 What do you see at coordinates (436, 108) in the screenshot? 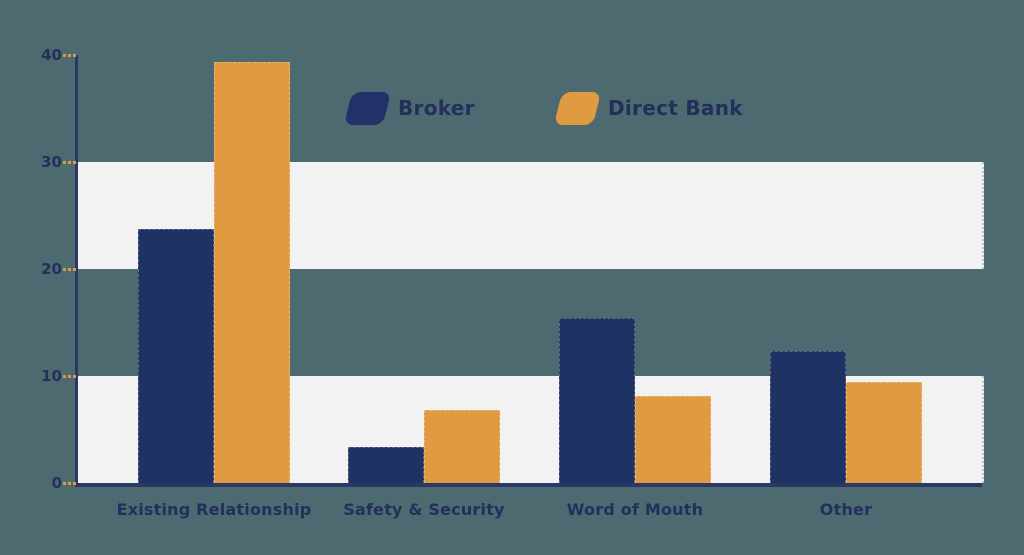
I see `legend-label-broker: Broker` at bounding box center [436, 108].